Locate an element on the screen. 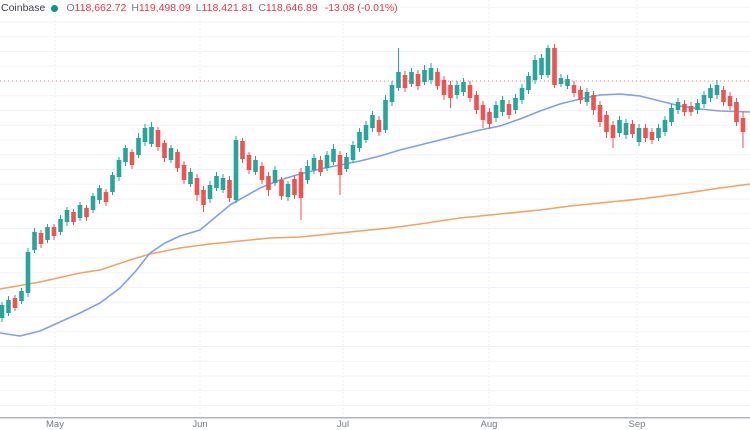  time-axis: May Jun Jul Aug Sep is located at coordinates (375, 424).